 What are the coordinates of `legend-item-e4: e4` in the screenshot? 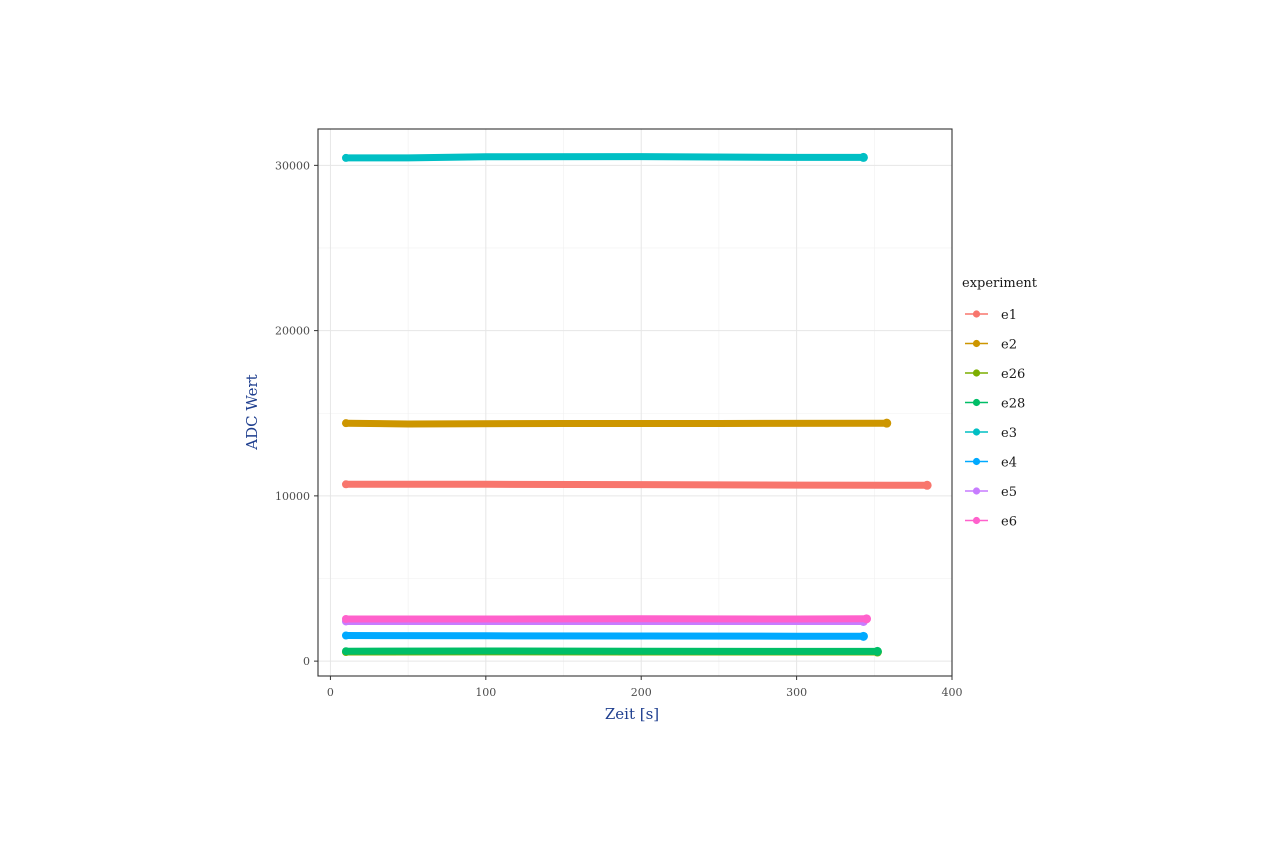 It's located at (991, 463).